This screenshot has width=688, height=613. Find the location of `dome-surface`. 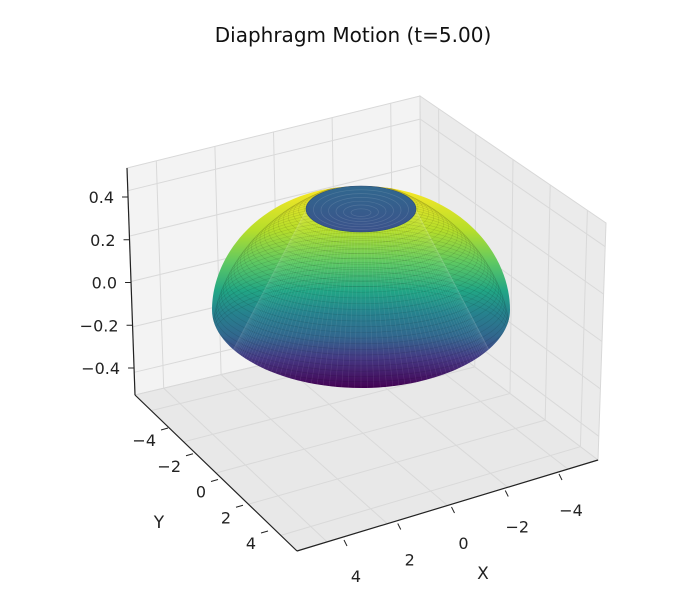

dome-surface is located at coordinates (361, 286).